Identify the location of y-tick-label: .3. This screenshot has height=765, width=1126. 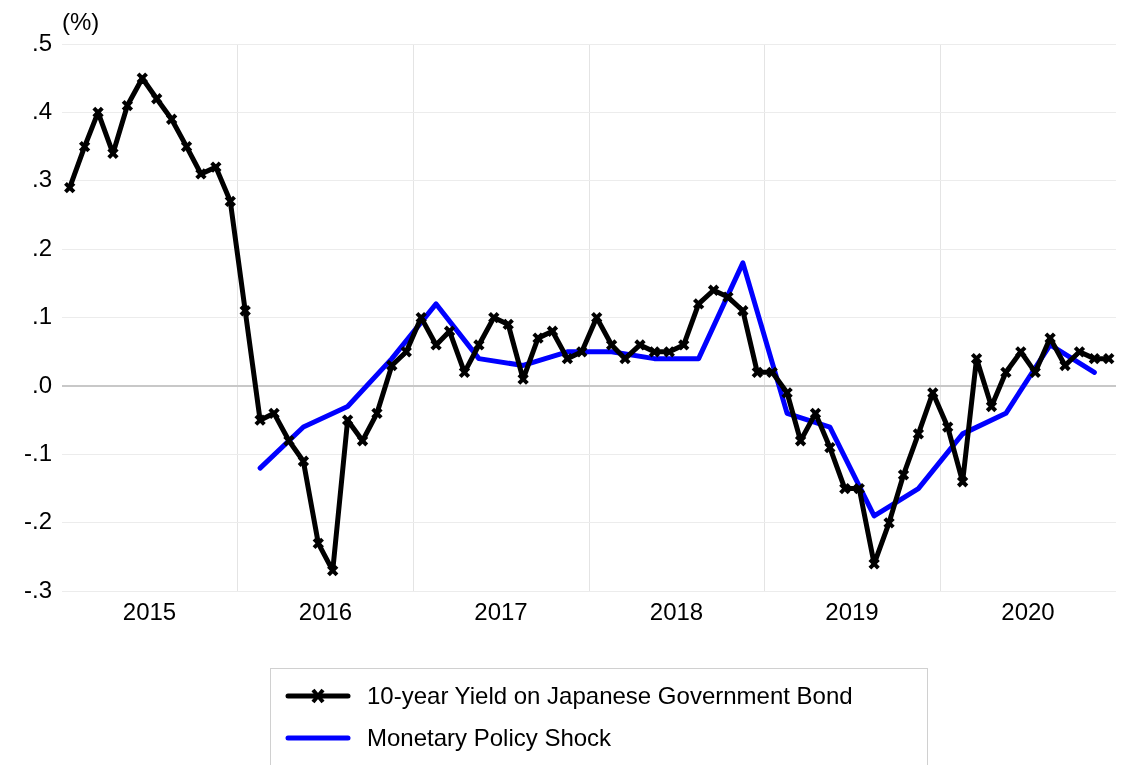
(41, 179).